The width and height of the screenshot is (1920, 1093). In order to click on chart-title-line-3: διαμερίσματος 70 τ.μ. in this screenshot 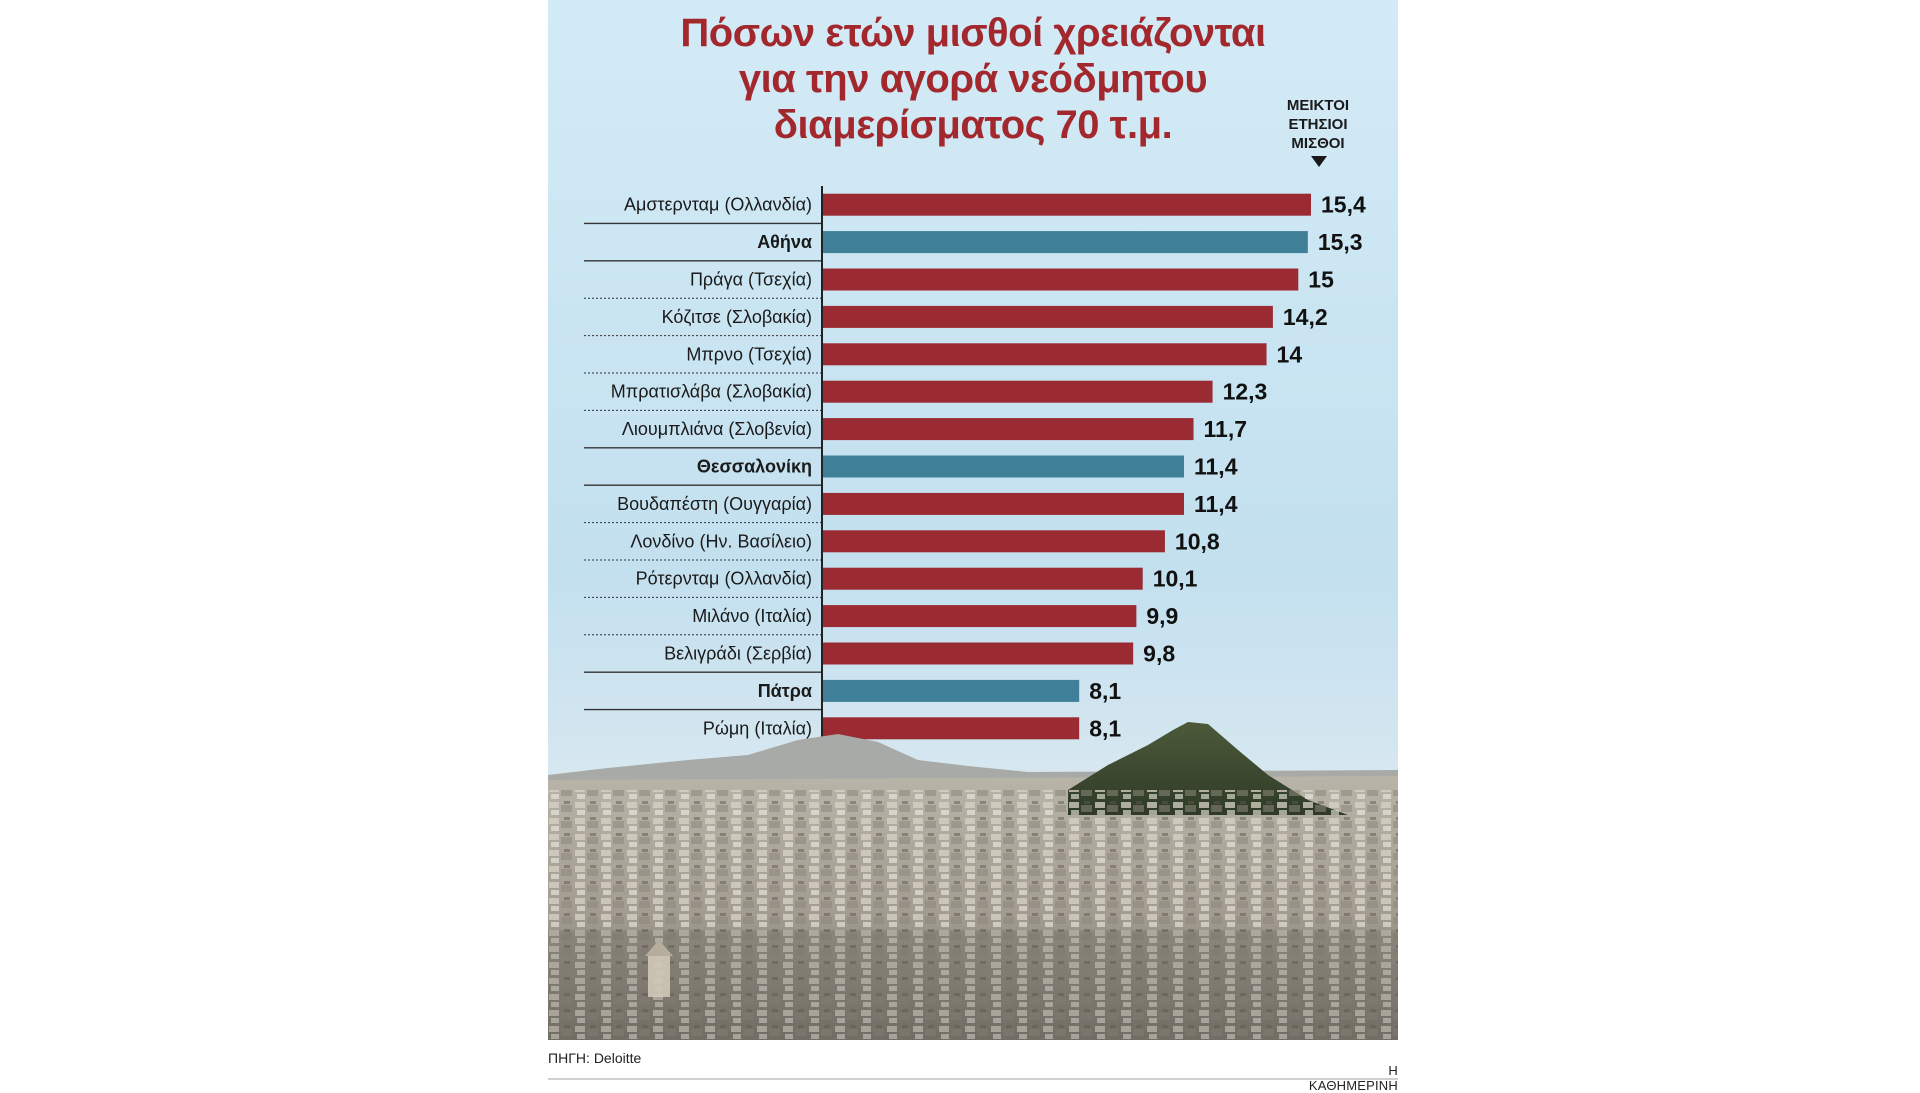, I will do `click(973, 125)`.